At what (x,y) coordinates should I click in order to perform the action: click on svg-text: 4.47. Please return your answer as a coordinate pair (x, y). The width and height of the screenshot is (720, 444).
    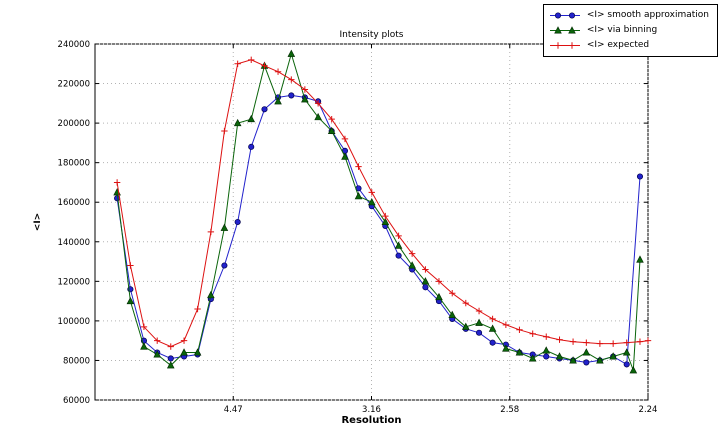
    Looking at the image, I should click on (233, 410).